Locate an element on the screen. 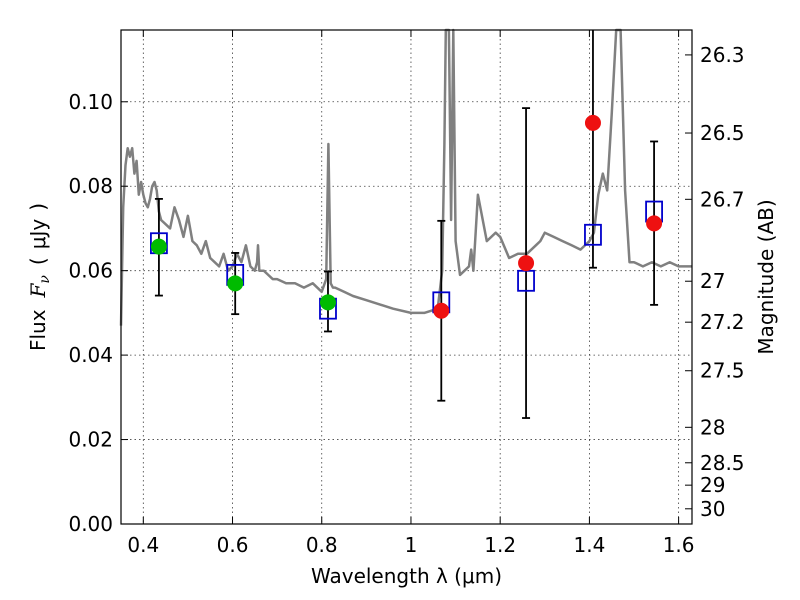 This screenshot has width=800, height=600. right-tick-label: 28.5 is located at coordinates (722, 463).